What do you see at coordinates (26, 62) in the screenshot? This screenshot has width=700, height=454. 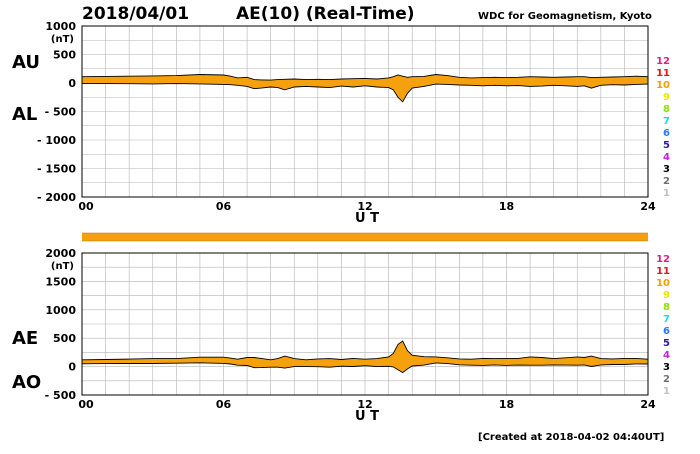 I see `label-au: AU` at bounding box center [26, 62].